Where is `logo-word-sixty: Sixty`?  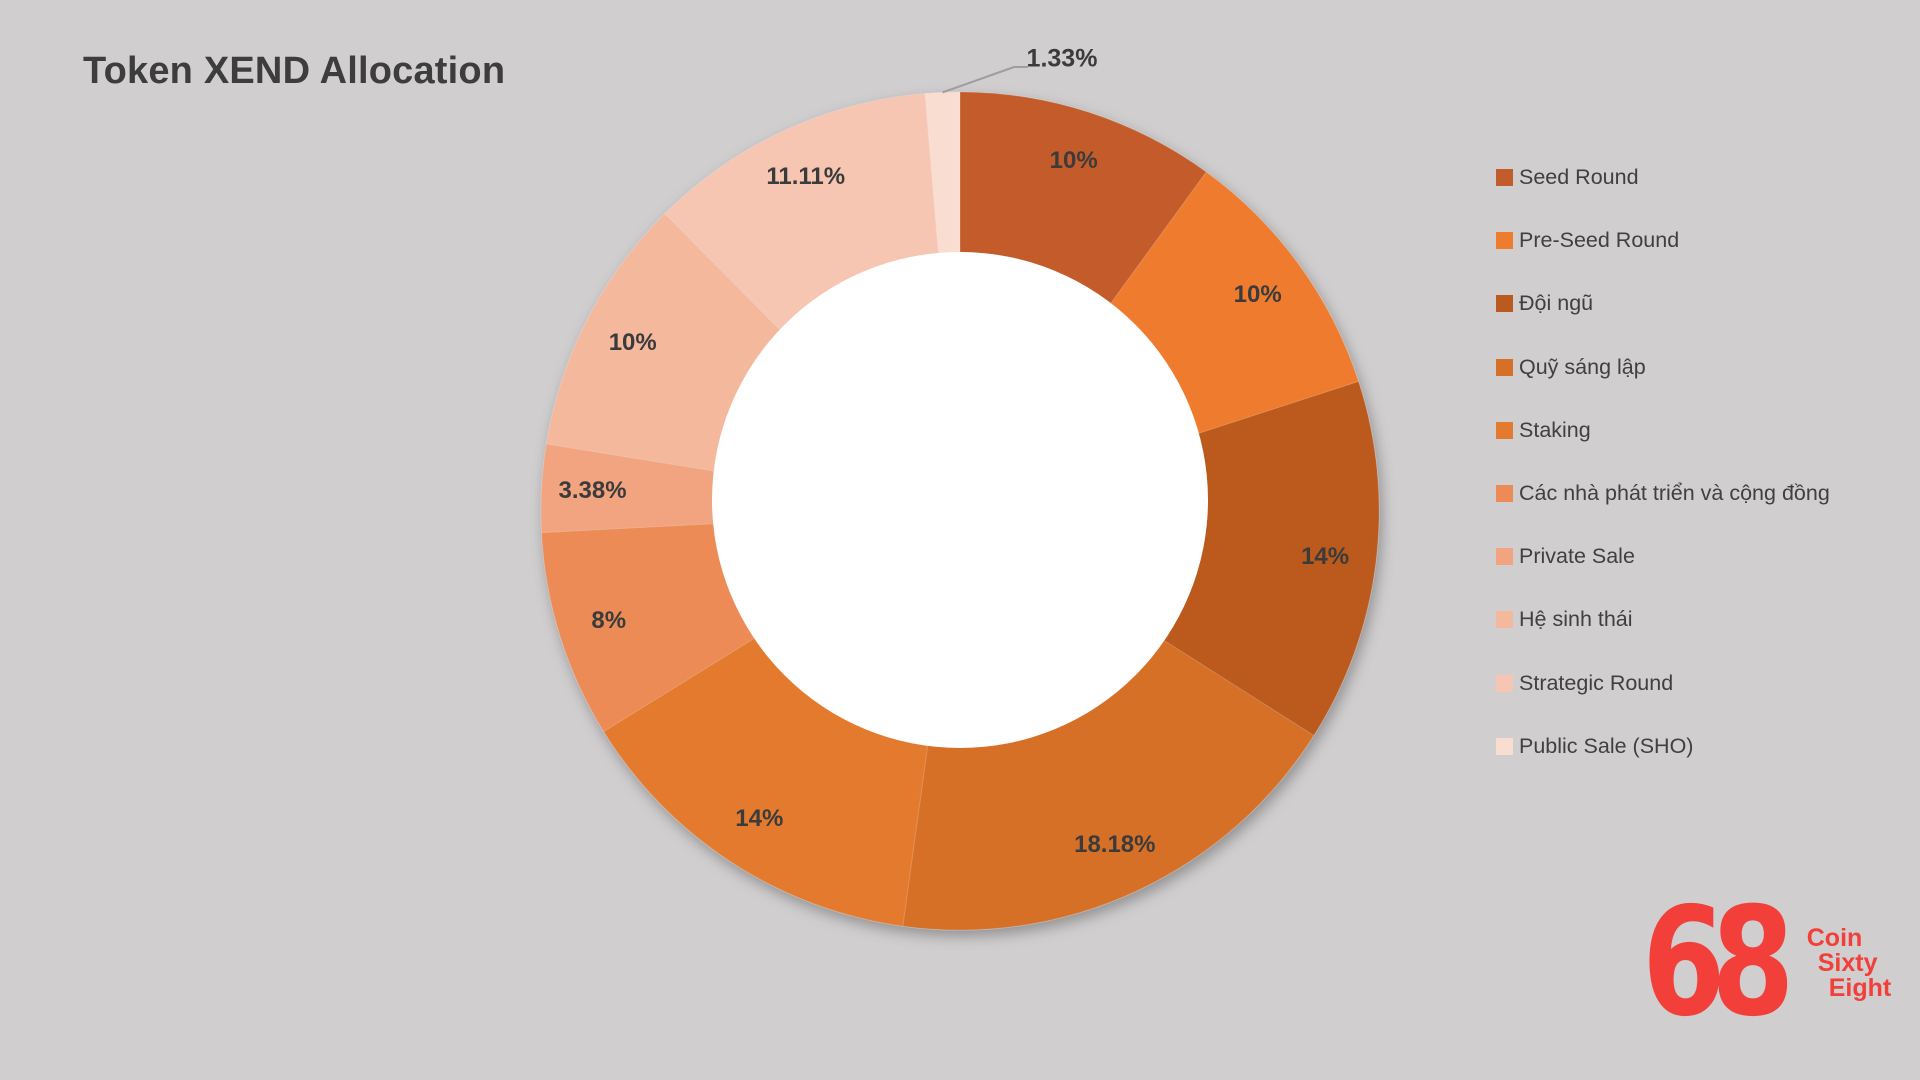 logo-word-sixty: Sixty is located at coordinates (1847, 963).